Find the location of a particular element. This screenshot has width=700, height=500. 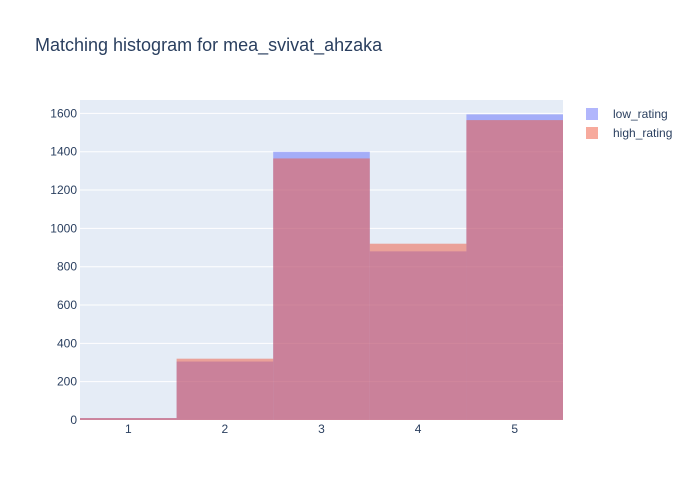

x-tick-label: 1 is located at coordinates (128, 429).